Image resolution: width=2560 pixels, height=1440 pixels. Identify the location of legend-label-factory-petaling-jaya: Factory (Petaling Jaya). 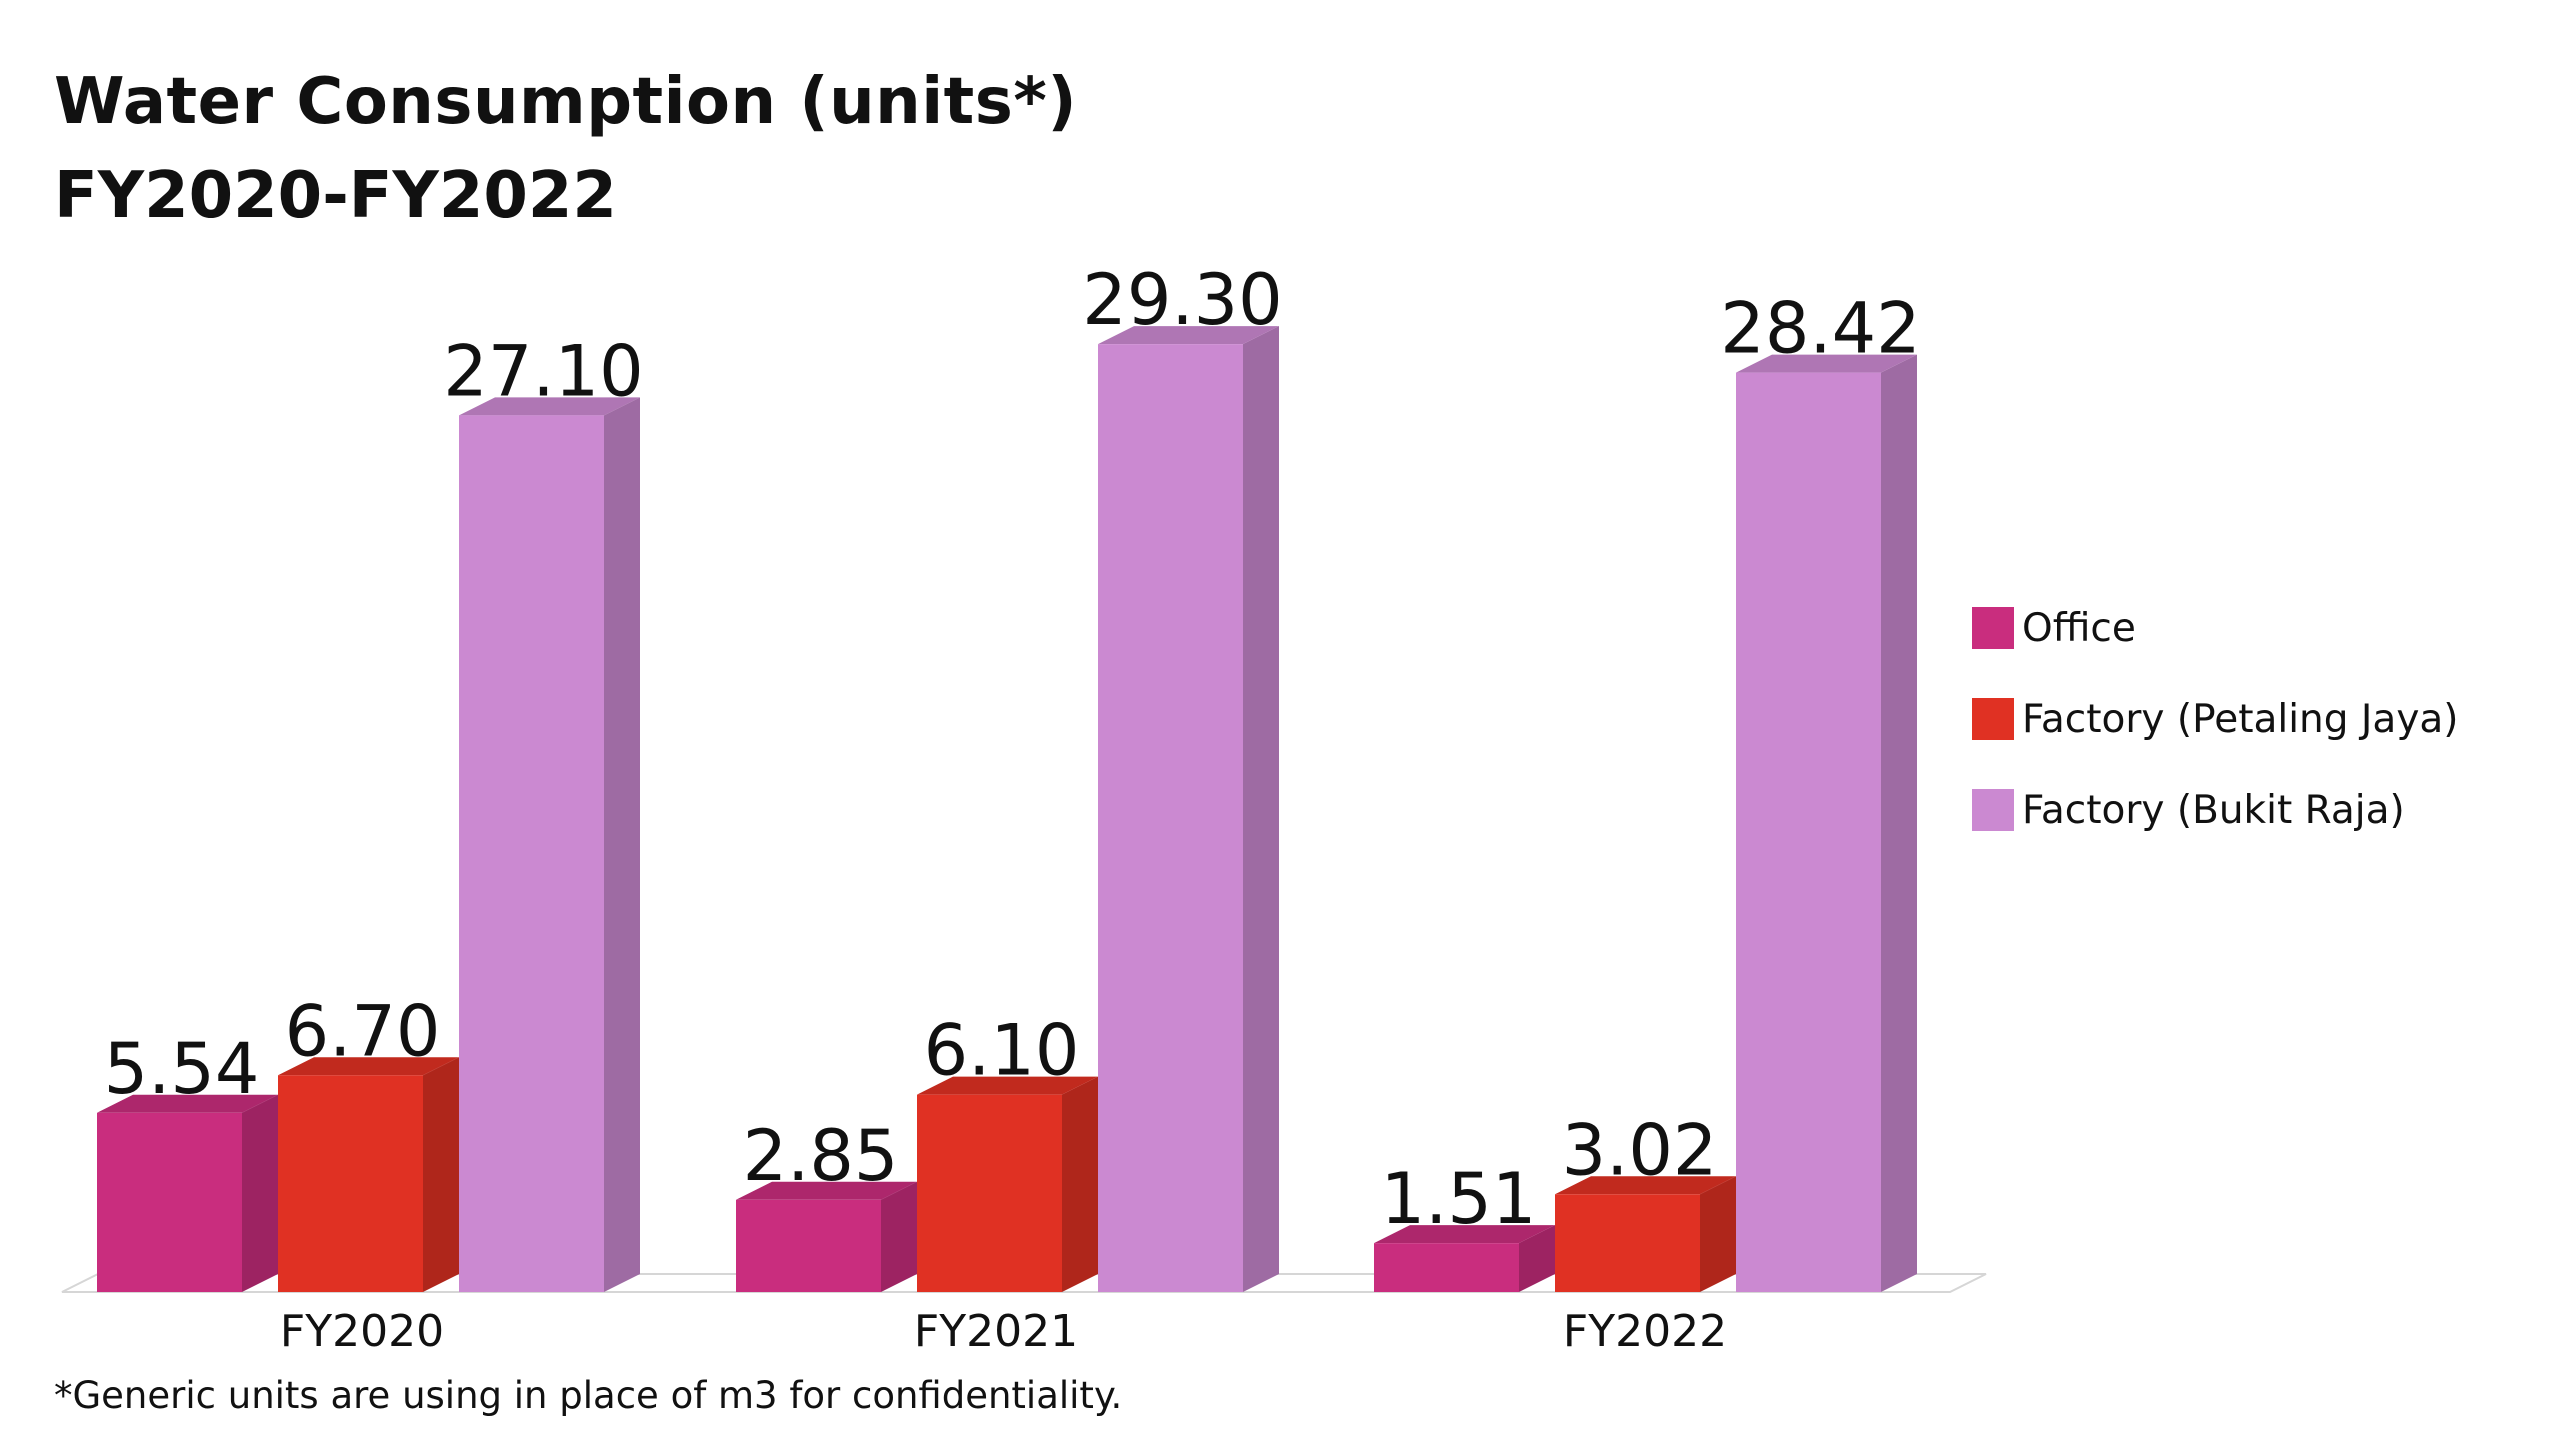
(2240, 719).